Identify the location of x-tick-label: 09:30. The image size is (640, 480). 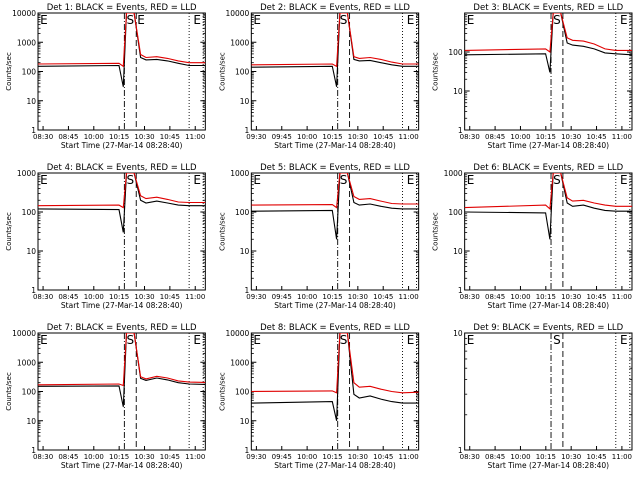
(256, 457).